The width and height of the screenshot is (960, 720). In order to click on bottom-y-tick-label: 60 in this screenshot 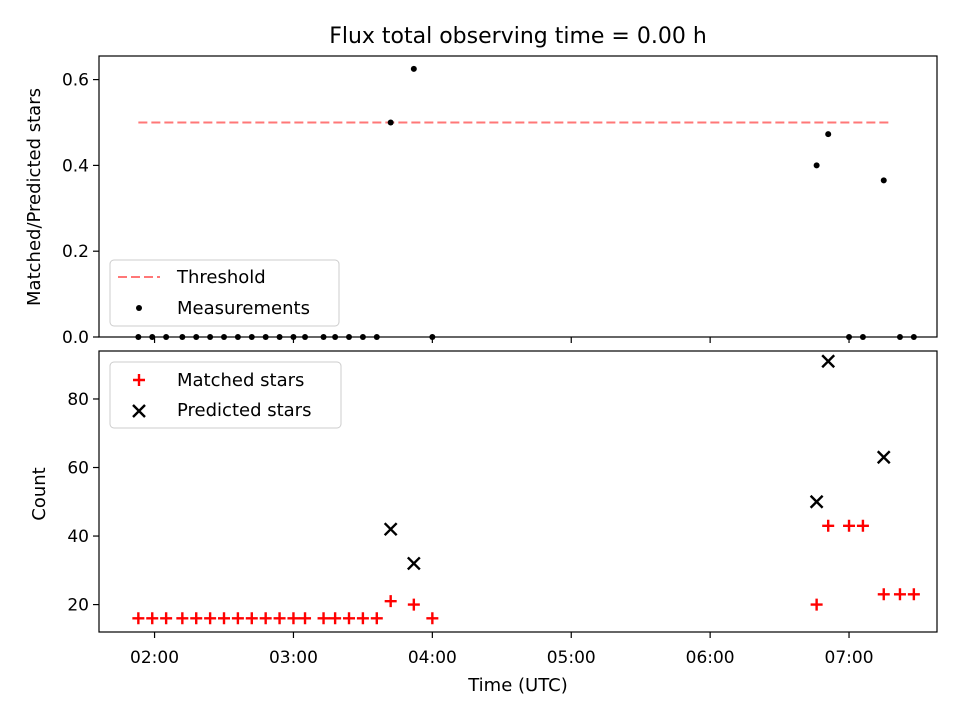, I will do `click(78, 469)`.